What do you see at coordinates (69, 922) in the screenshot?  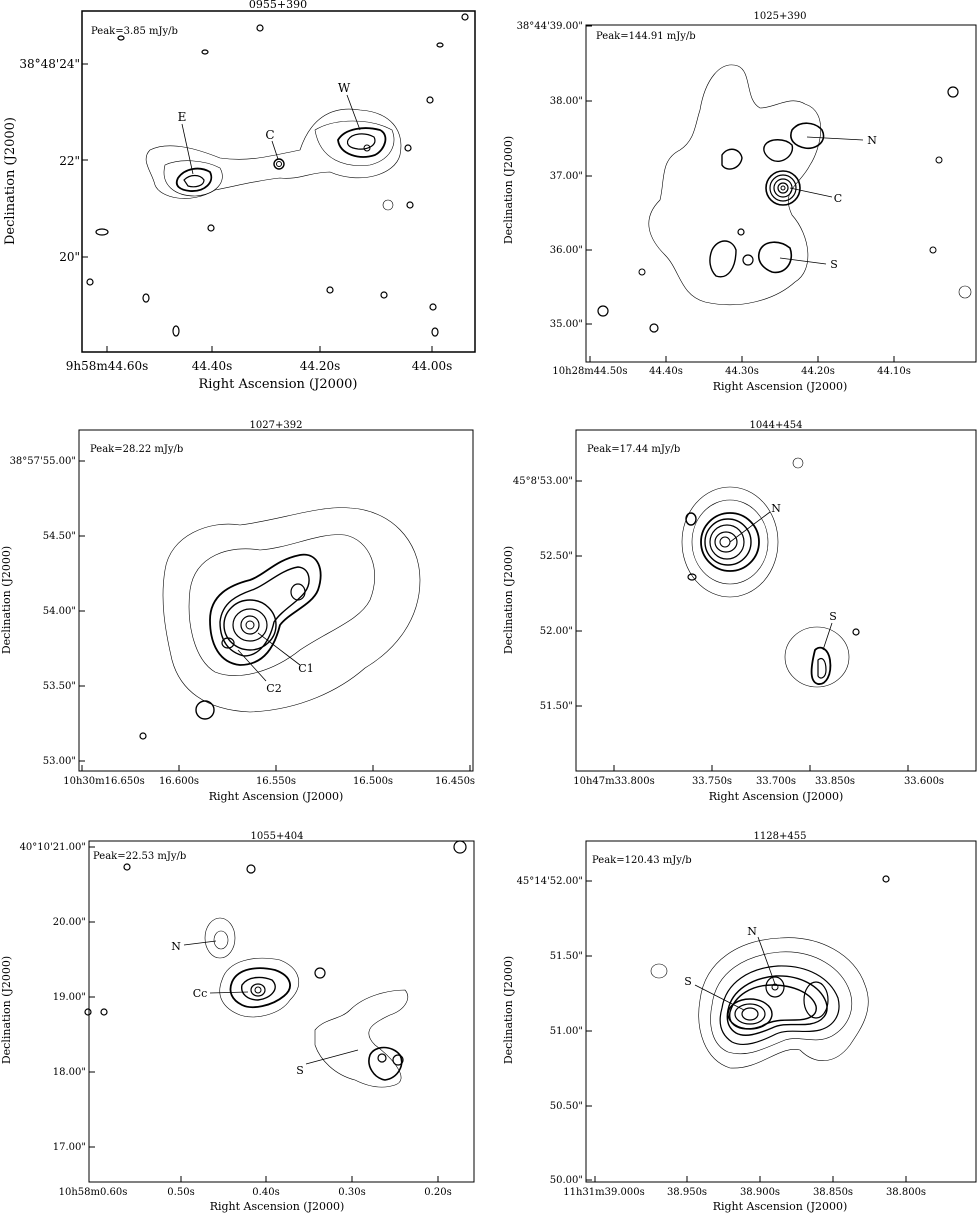 I see `y-tick-label: 20.00"` at bounding box center [69, 922].